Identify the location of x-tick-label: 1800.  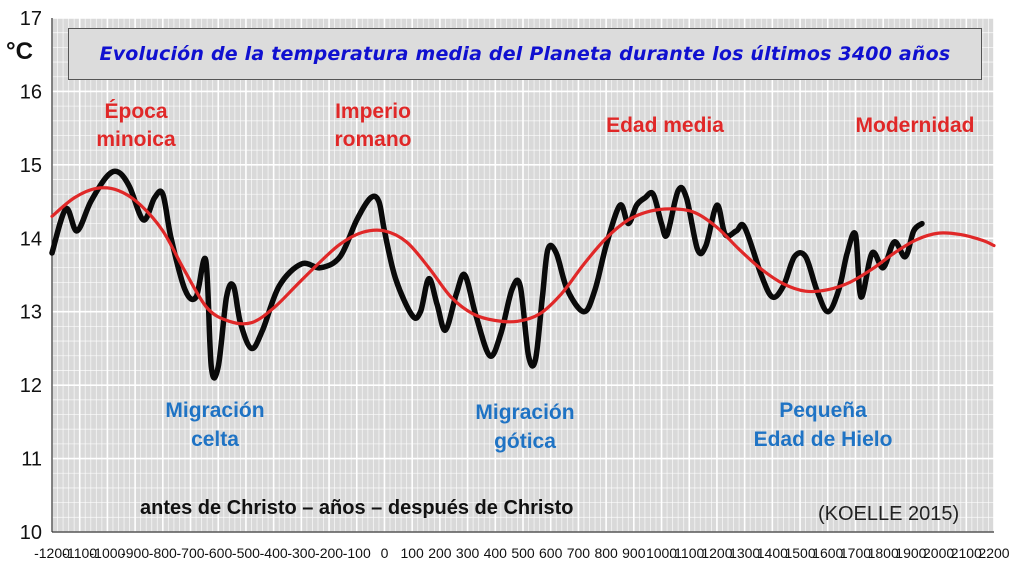
(883, 553).